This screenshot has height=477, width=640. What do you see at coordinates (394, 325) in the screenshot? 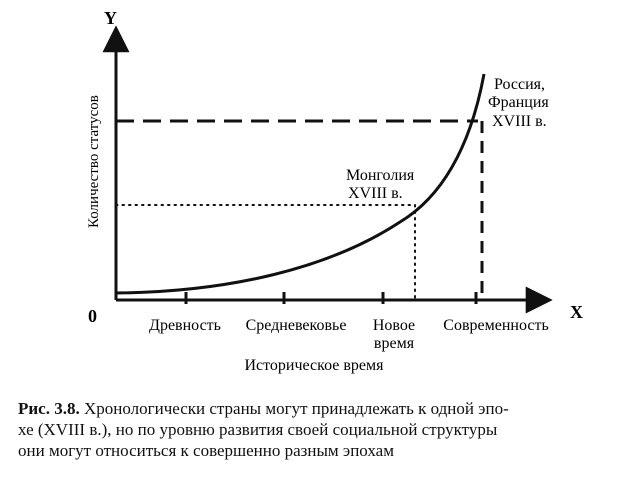
I see `tick-label-novoe: Новое` at bounding box center [394, 325].